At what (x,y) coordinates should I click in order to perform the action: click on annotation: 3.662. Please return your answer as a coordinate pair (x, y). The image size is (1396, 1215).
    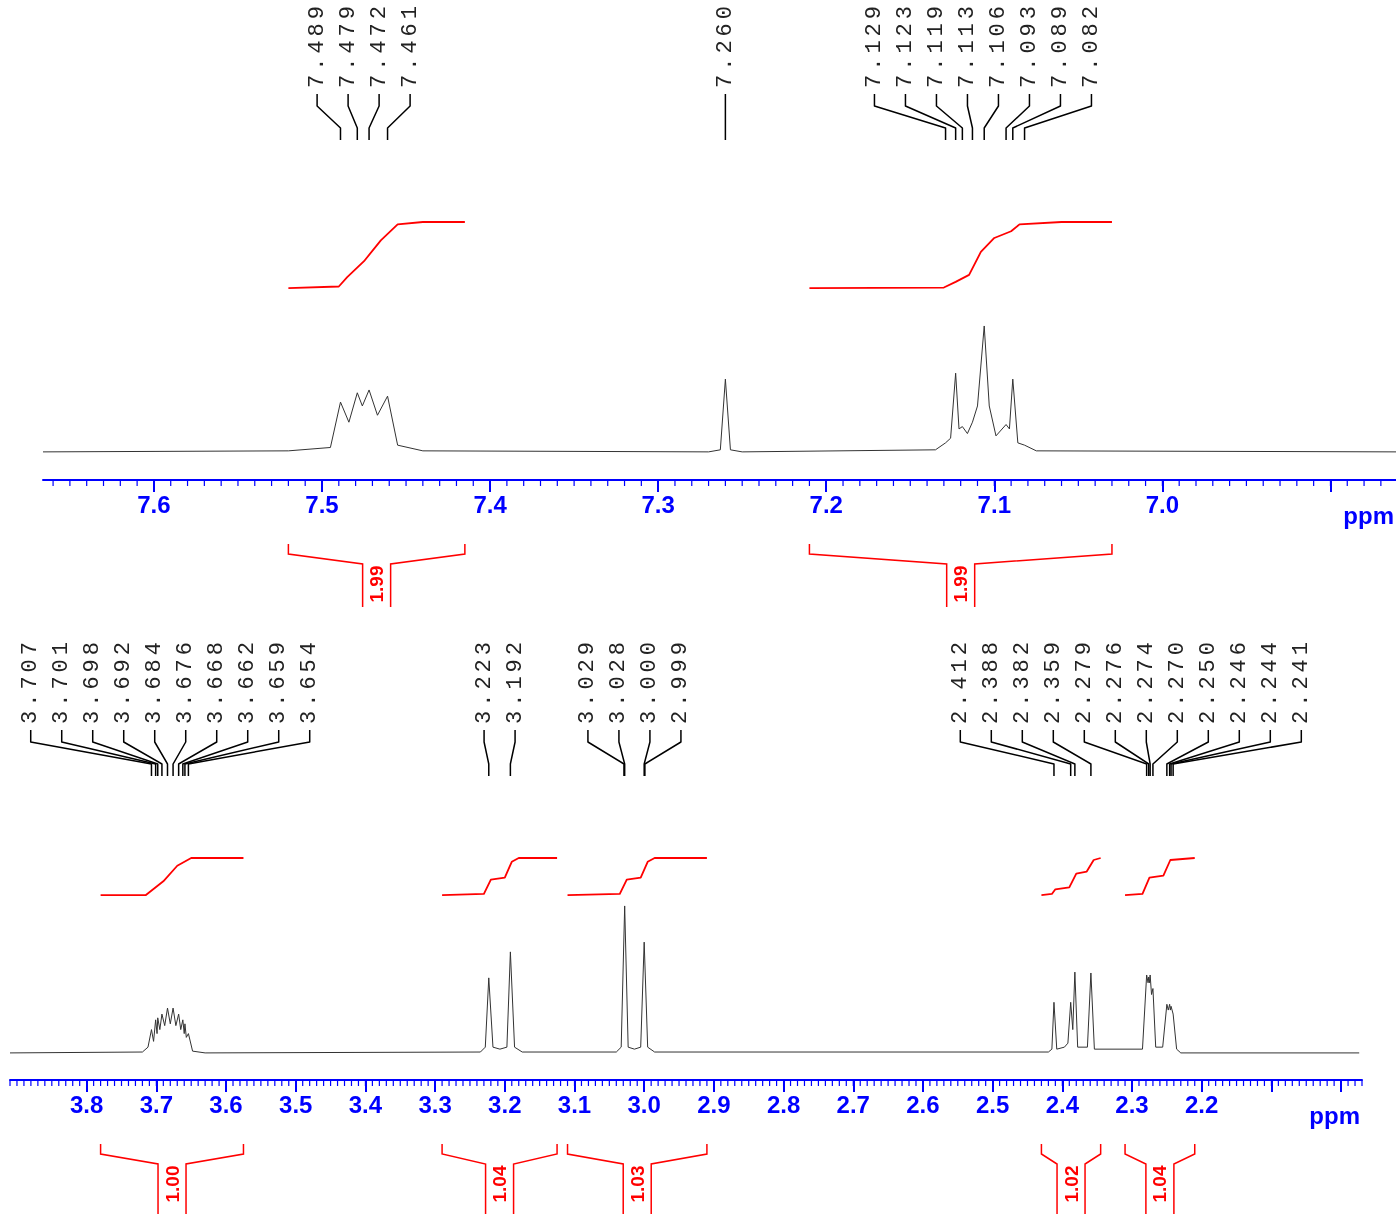
    Looking at the image, I should click on (248, 680).